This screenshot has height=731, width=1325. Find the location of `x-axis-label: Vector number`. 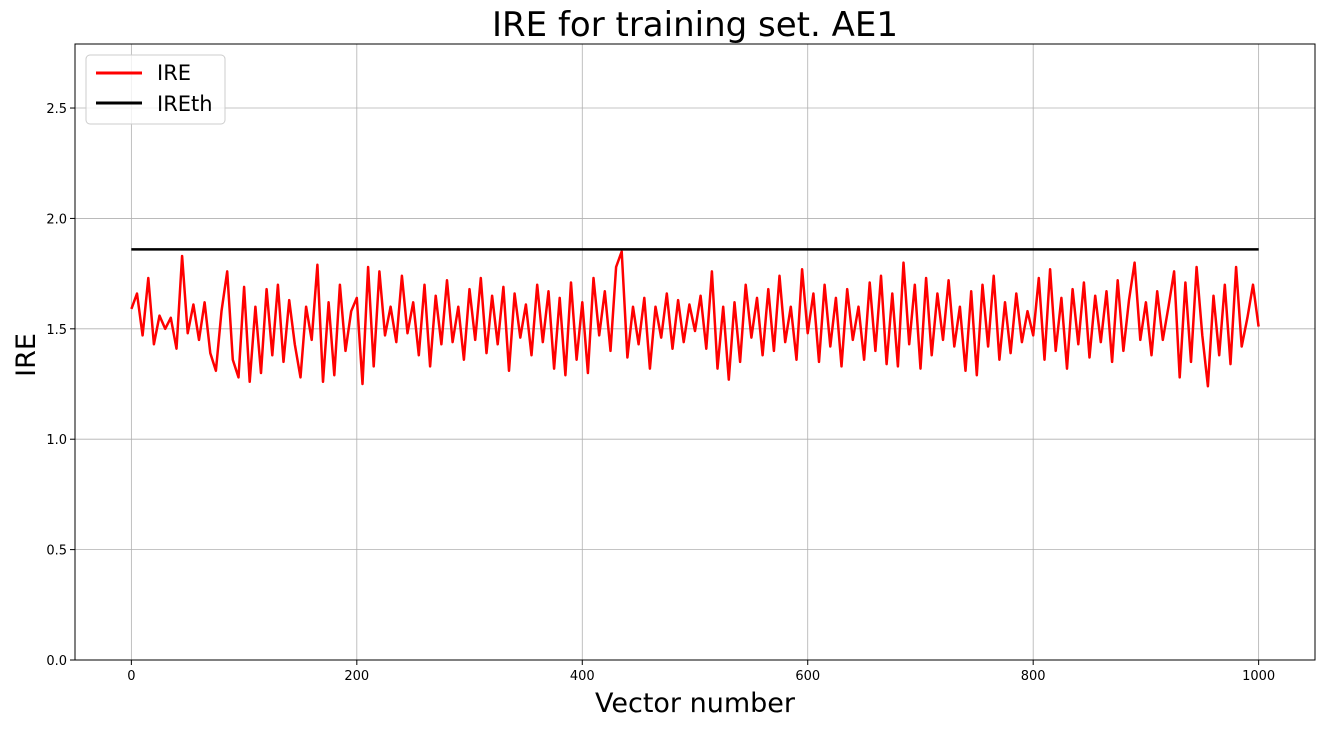

x-axis-label: Vector number is located at coordinates (695, 703).